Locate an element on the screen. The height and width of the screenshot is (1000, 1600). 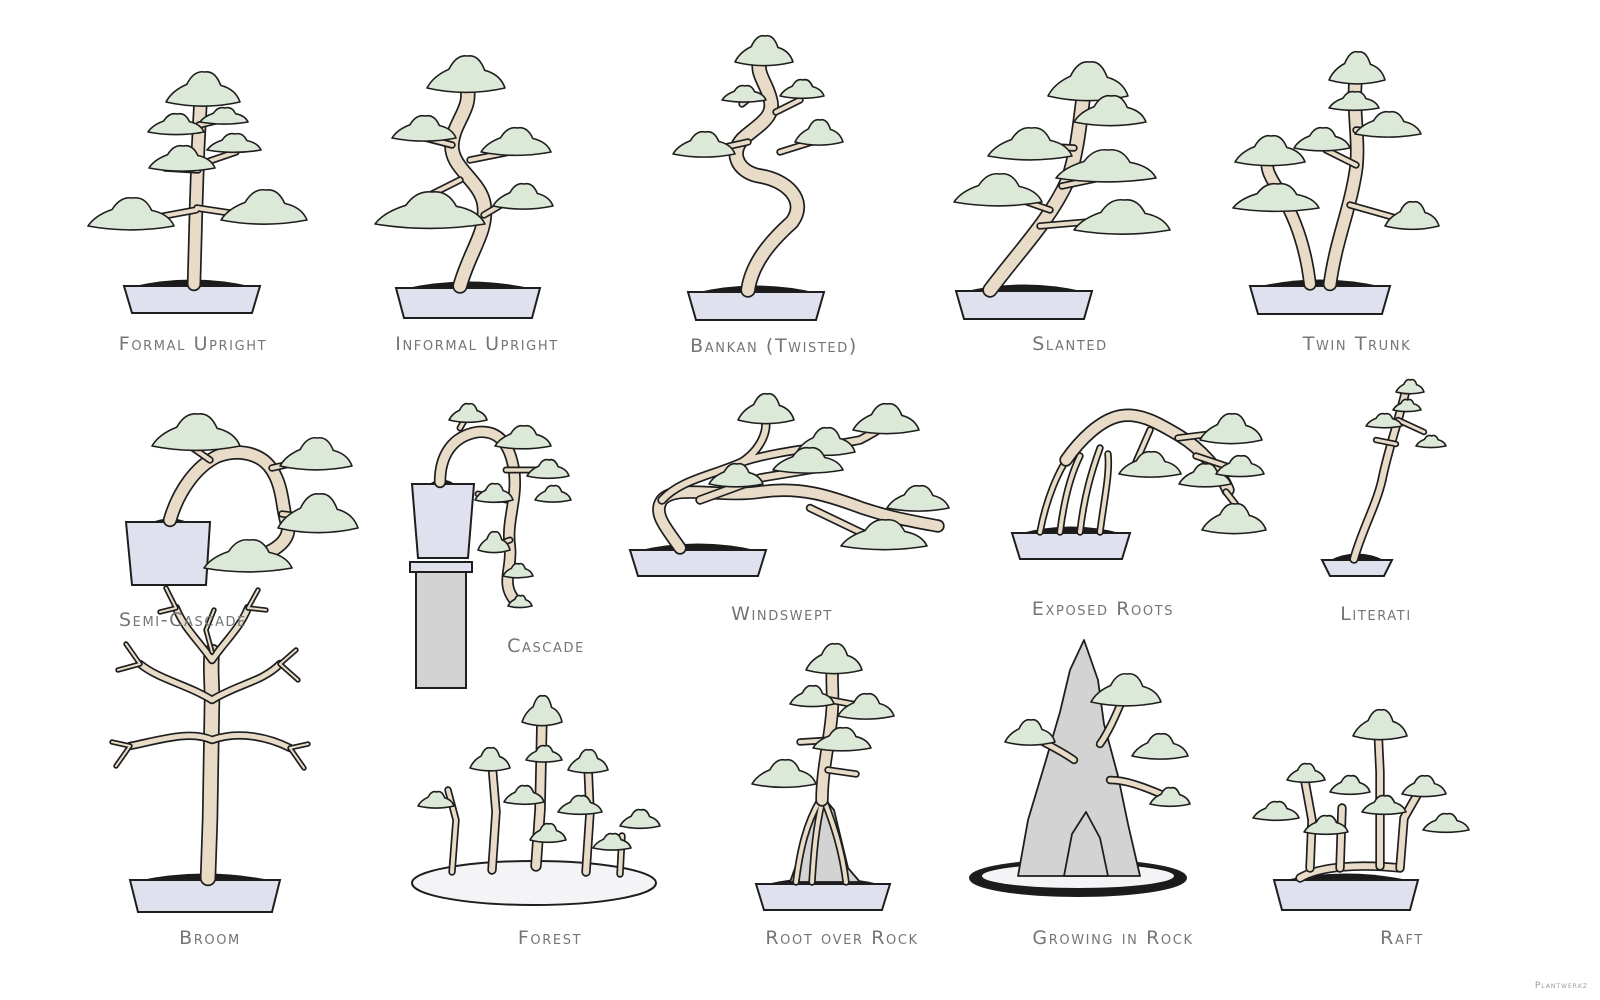
literati-pot is located at coordinates (1357, 568).